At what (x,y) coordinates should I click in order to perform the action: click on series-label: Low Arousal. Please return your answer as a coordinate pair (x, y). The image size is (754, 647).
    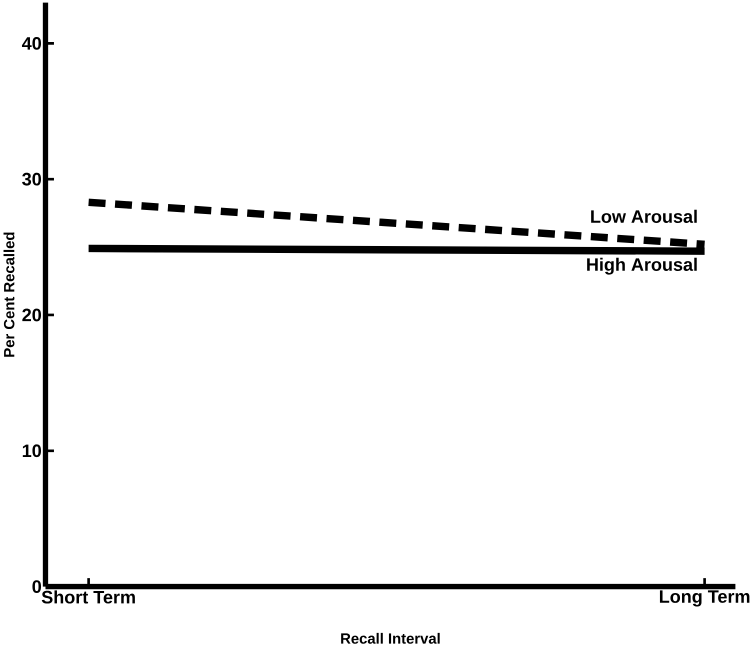
    Looking at the image, I should click on (644, 216).